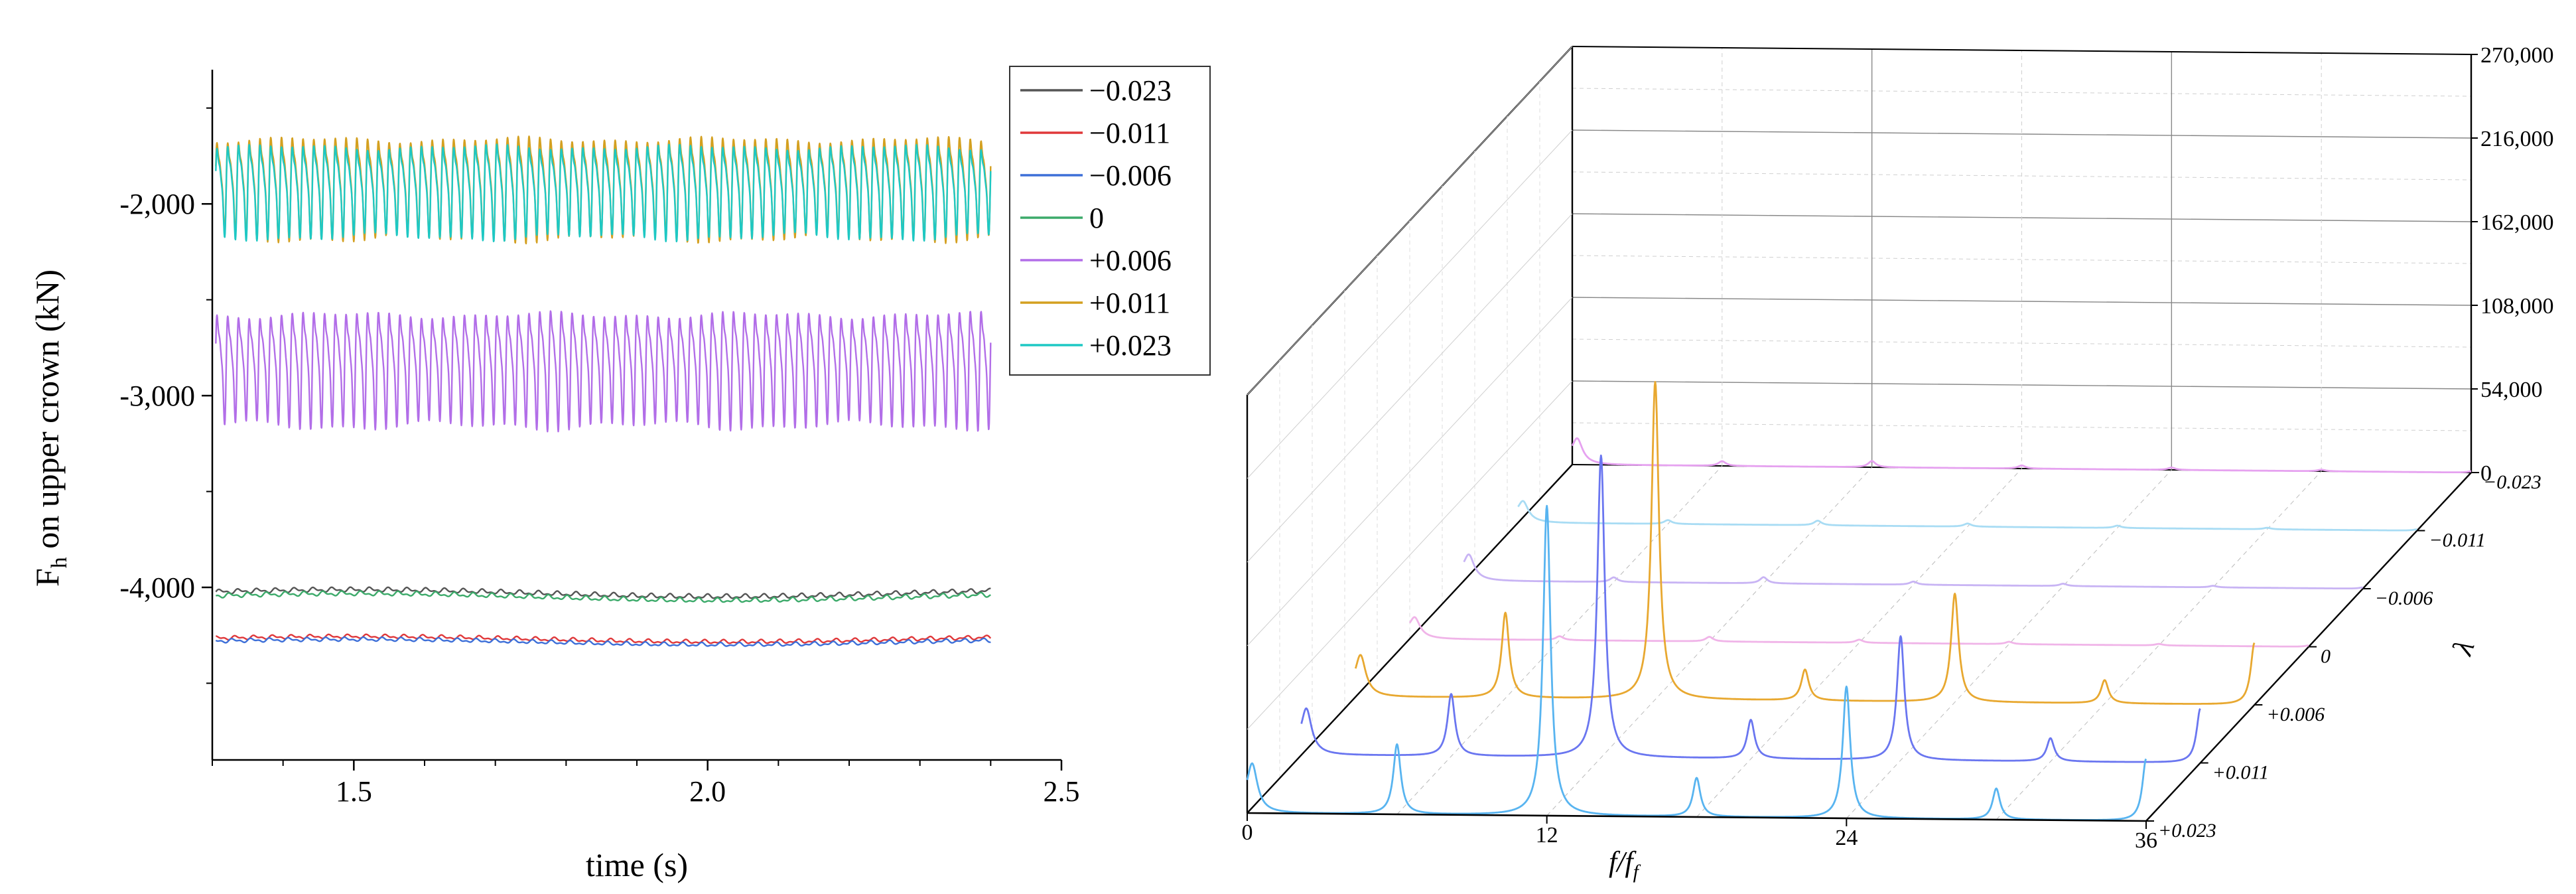  I want to click on floor-left-edge, so click(1410, 639).